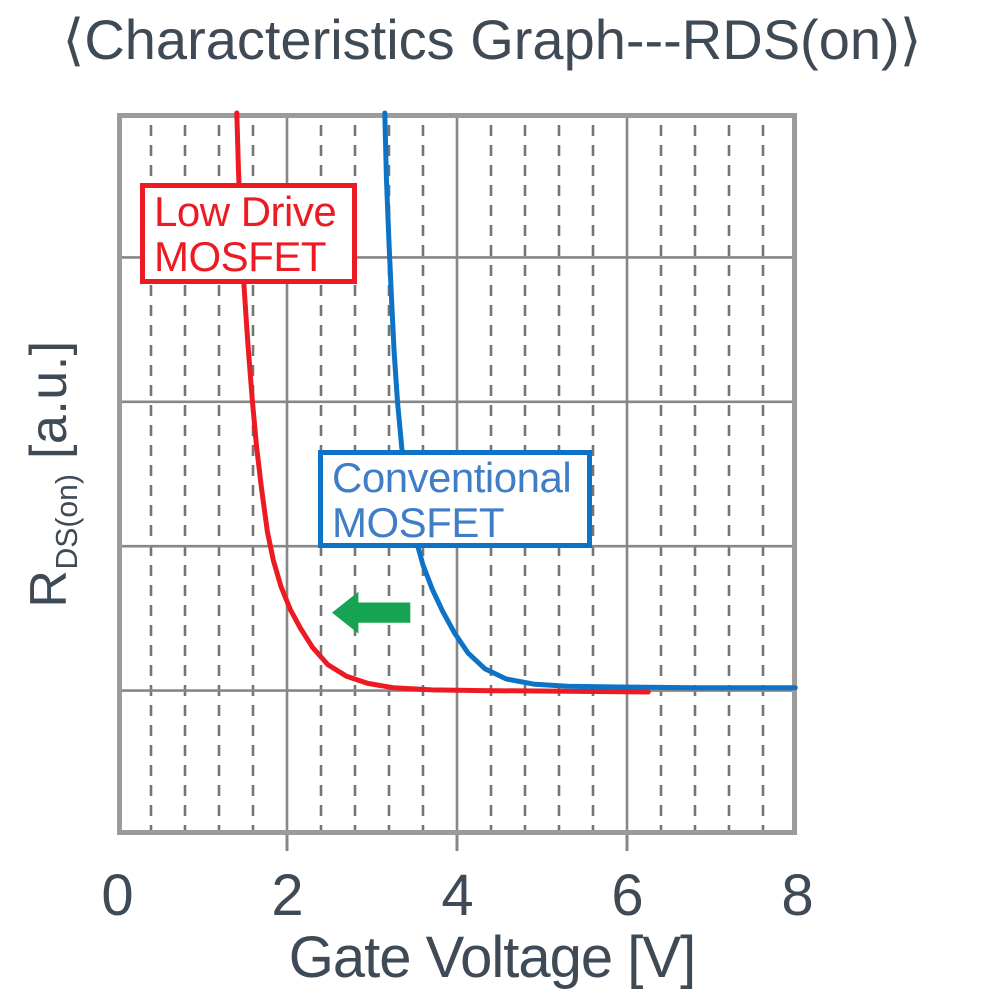 The image size is (984, 1000). Describe the element at coordinates (457, 895) in the screenshot. I see `x-tick-label: 4` at that location.